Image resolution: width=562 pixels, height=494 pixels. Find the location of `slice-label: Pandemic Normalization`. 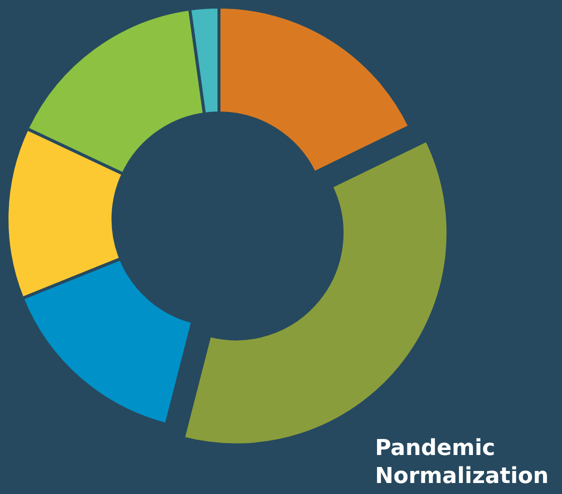

slice-label: Pandemic Normalization is located at coordinates (462, 462).